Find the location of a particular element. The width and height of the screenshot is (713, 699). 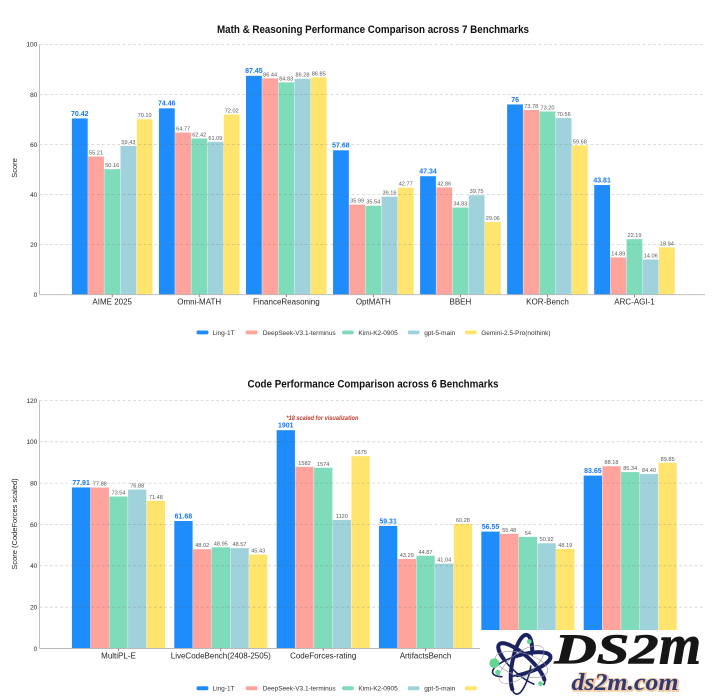

svg-text: 73.54 is located at coordinates (119, 494).